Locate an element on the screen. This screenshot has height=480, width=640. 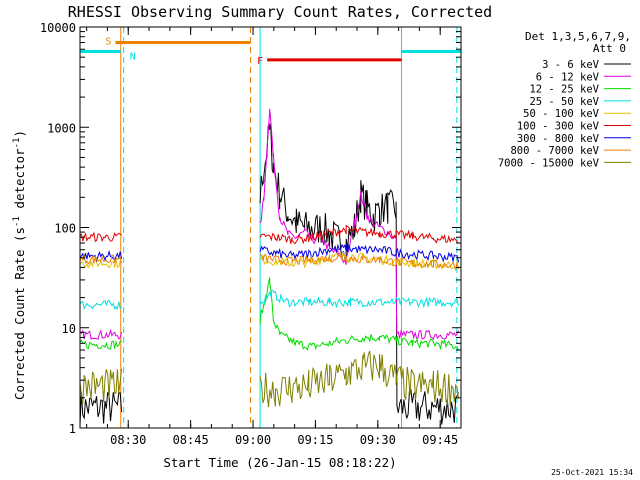
legend-header-1: Det 1,3,5,6,7,9, is located at coordinates (578, 36).